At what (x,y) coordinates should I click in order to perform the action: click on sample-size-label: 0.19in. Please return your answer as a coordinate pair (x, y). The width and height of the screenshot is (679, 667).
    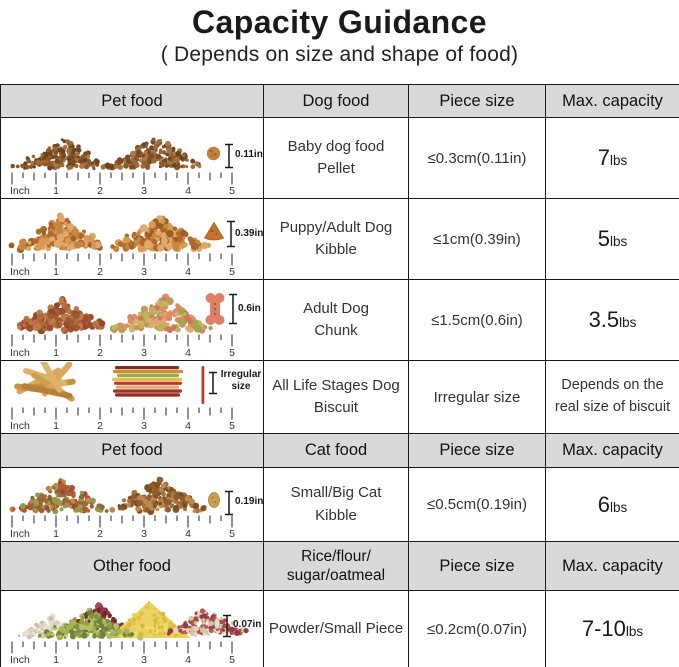
    Looking at the image, I should click on (249, 501).